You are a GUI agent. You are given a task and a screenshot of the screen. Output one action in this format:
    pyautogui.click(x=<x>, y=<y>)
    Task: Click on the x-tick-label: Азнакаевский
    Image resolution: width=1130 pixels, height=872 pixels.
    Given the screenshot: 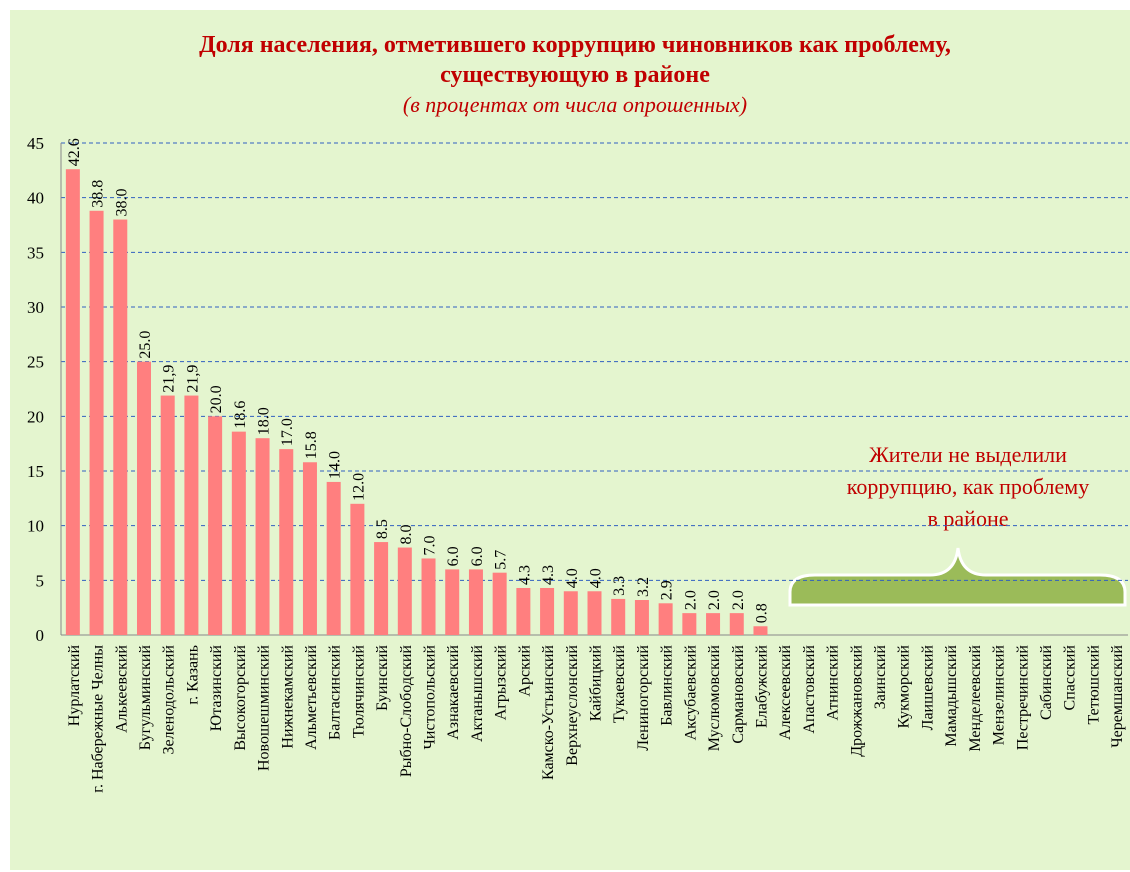 What is the action you would take?
    pyautogui.click(x=453, y=692)
    